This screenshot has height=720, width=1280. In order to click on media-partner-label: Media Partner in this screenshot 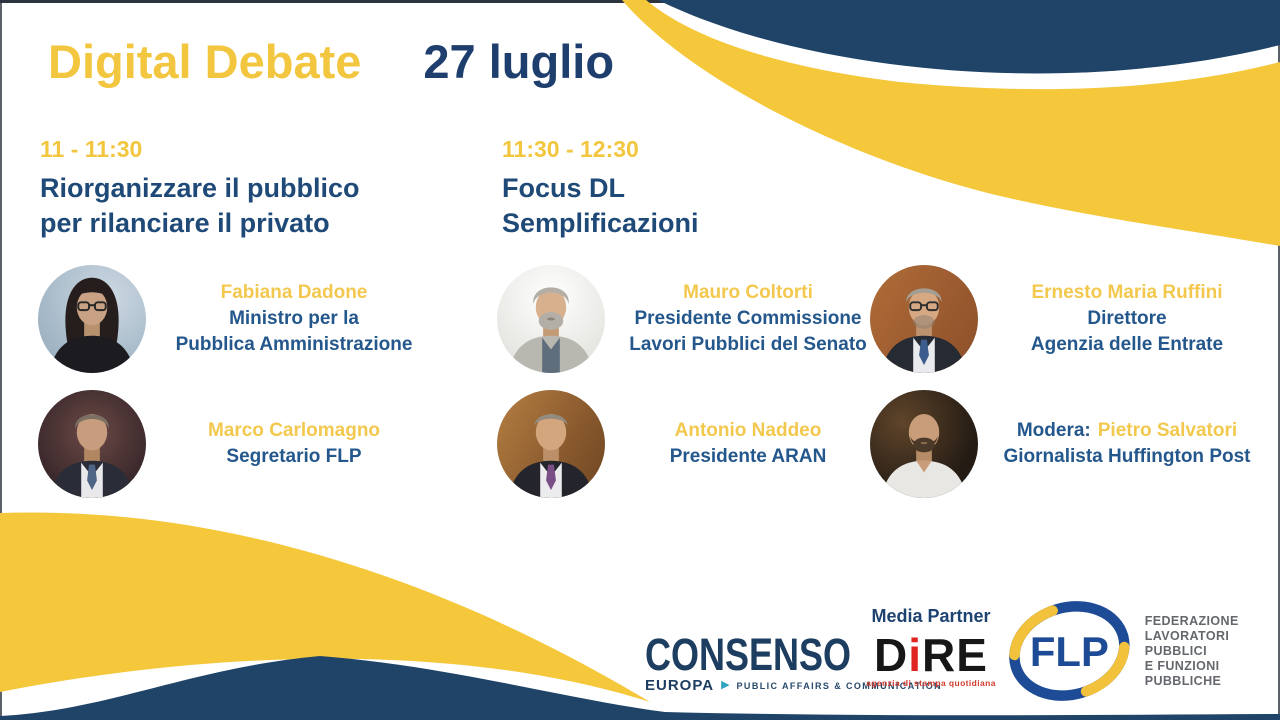, I will do `click(931, 616)`.